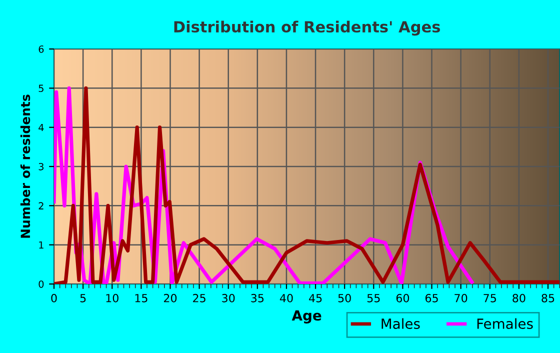 The width and height of the screenshot is (560, 353). I want to click on y-axis-title: Number of residents, so click(25, 166).